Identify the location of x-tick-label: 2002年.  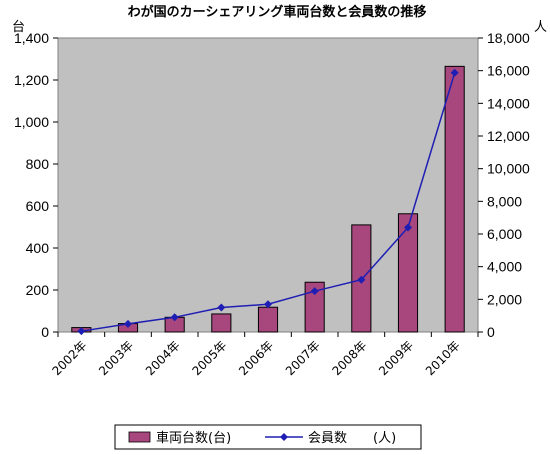
(69, 358).